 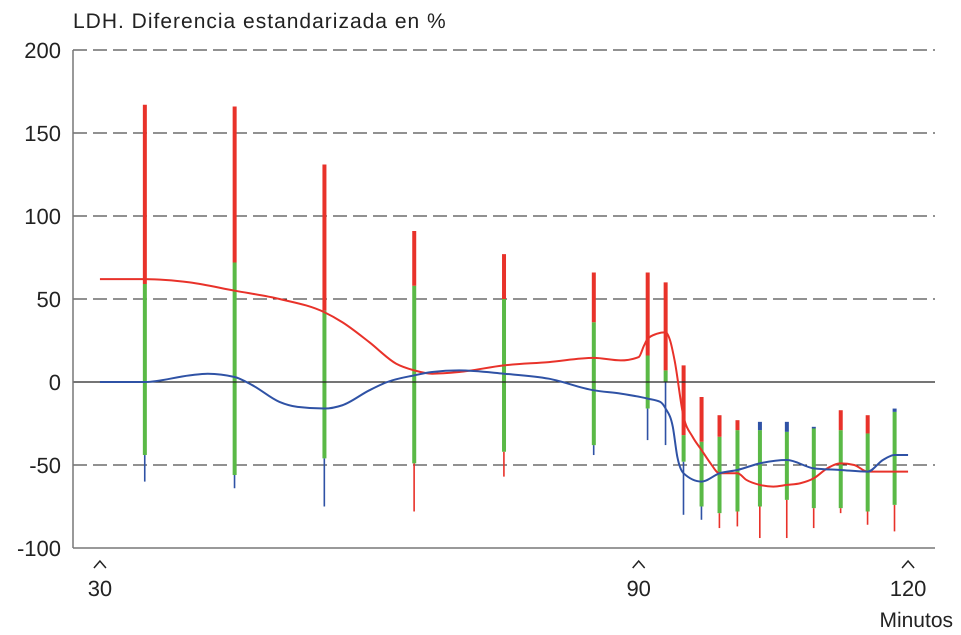 What do you see at coordinates (42, 216) in the screenshot?
I see `y-tick-label: 100` at bounding box center [42, 216].